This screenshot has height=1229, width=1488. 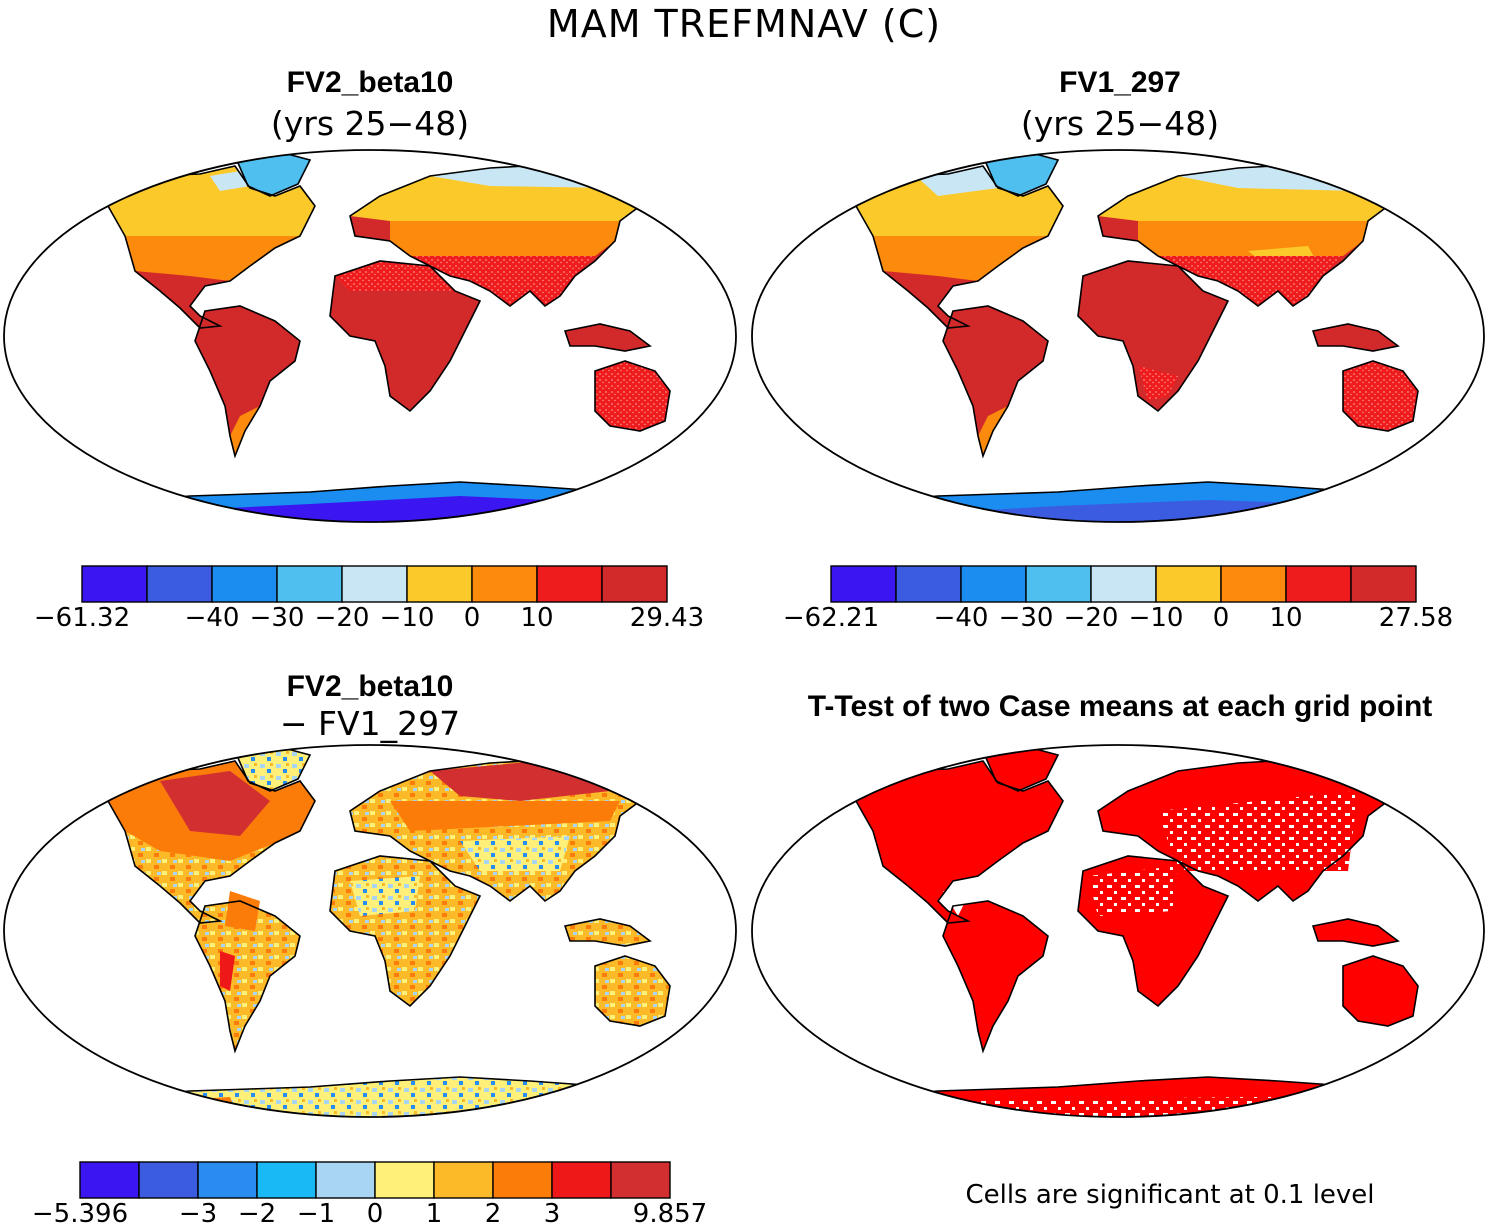 What do you see at coordinates (552, 1214) in the screenshot?
I see `colorbar-tick-label: 3` at bounding box center [552, 1214].